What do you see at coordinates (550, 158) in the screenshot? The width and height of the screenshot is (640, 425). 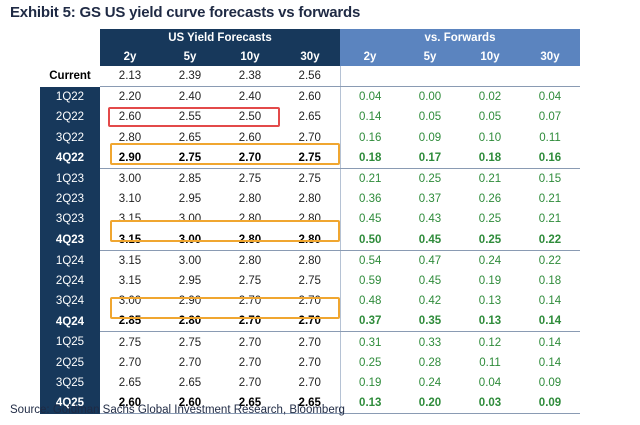 I see `forward-diff-cell: 0.16` at bounding box center [550, 158].